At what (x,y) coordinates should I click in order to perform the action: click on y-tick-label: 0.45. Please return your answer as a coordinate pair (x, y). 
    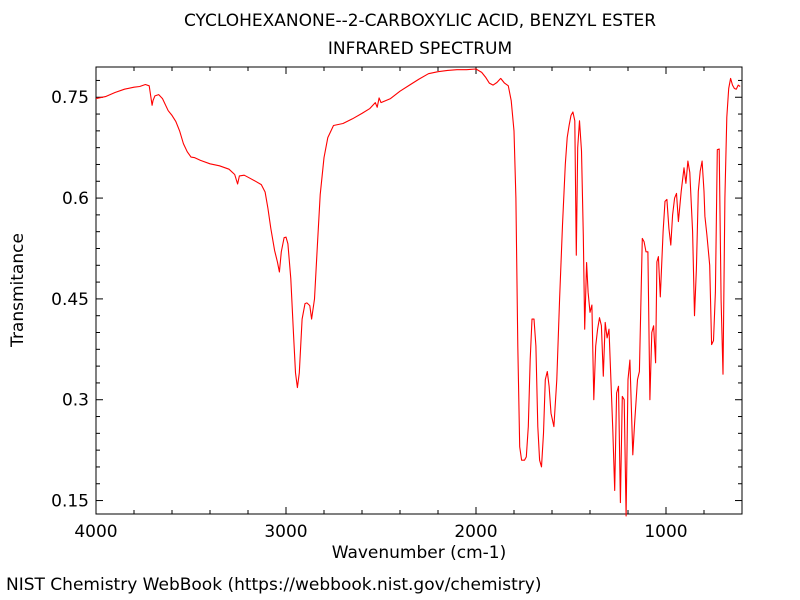
    Looking at the image, I should click on (70, 300).